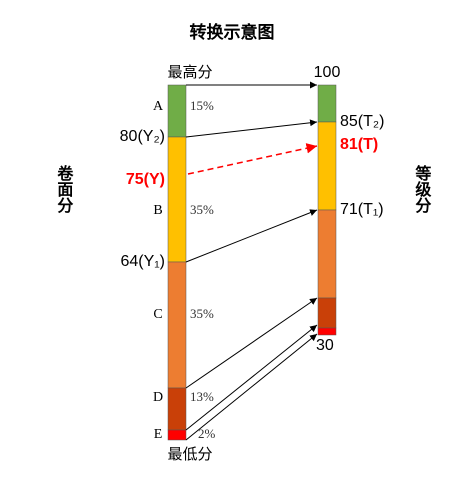 The height and width of the screenshot is (477, 464). I want to click on score: 30, so click(325, 345).